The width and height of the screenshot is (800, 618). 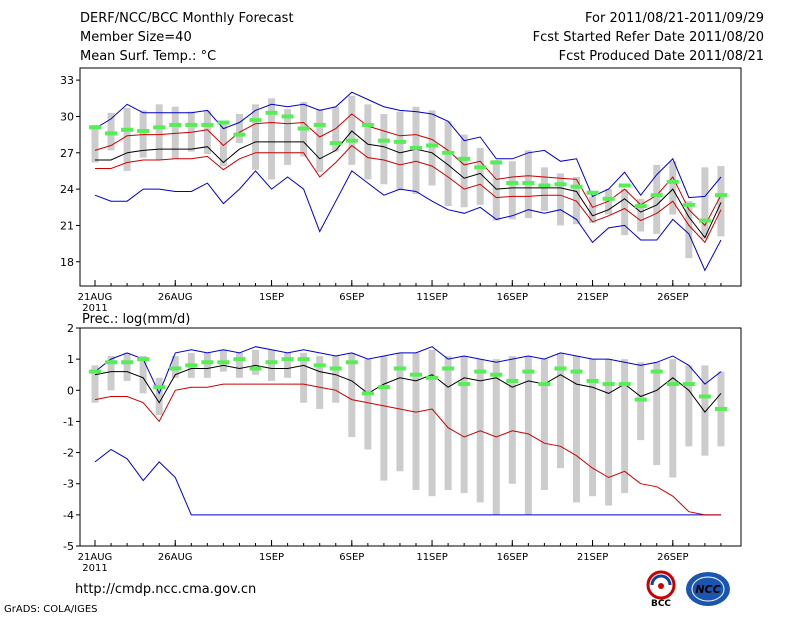 What do you see at coordinates (592, 557) in the screenshot?
I see `prec-x-tick-label: 21SEP` at bounding box center [592, 557].